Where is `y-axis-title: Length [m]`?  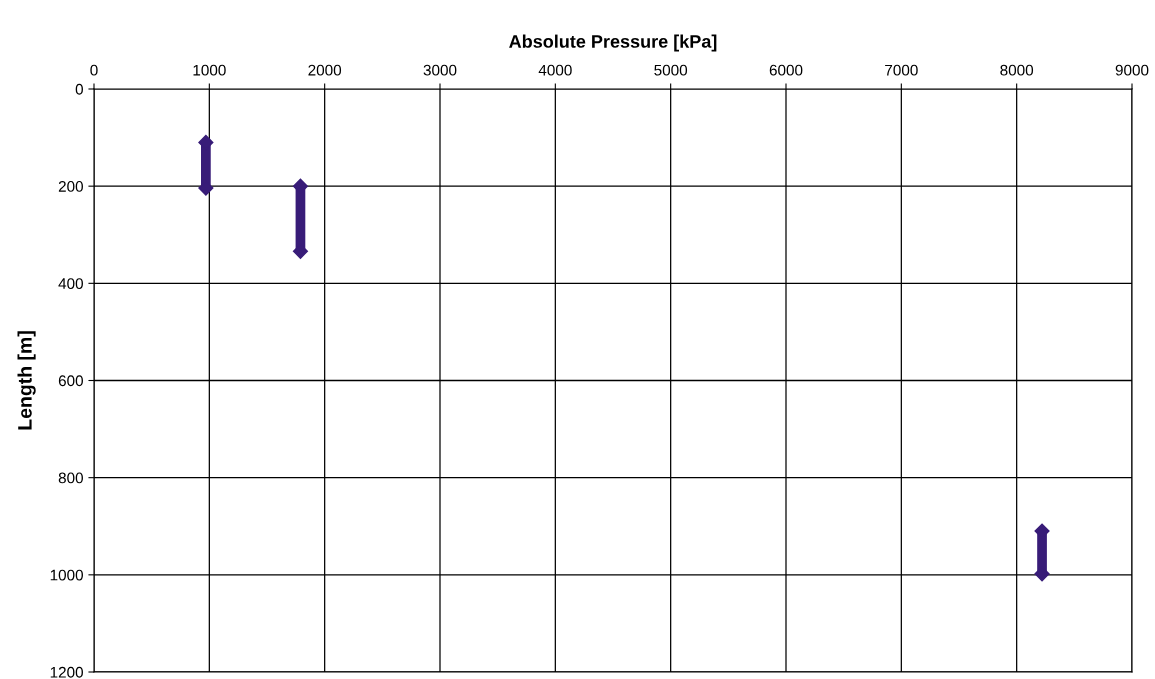
y-axis-title: Length [m] is located at coordinates (26, 380).